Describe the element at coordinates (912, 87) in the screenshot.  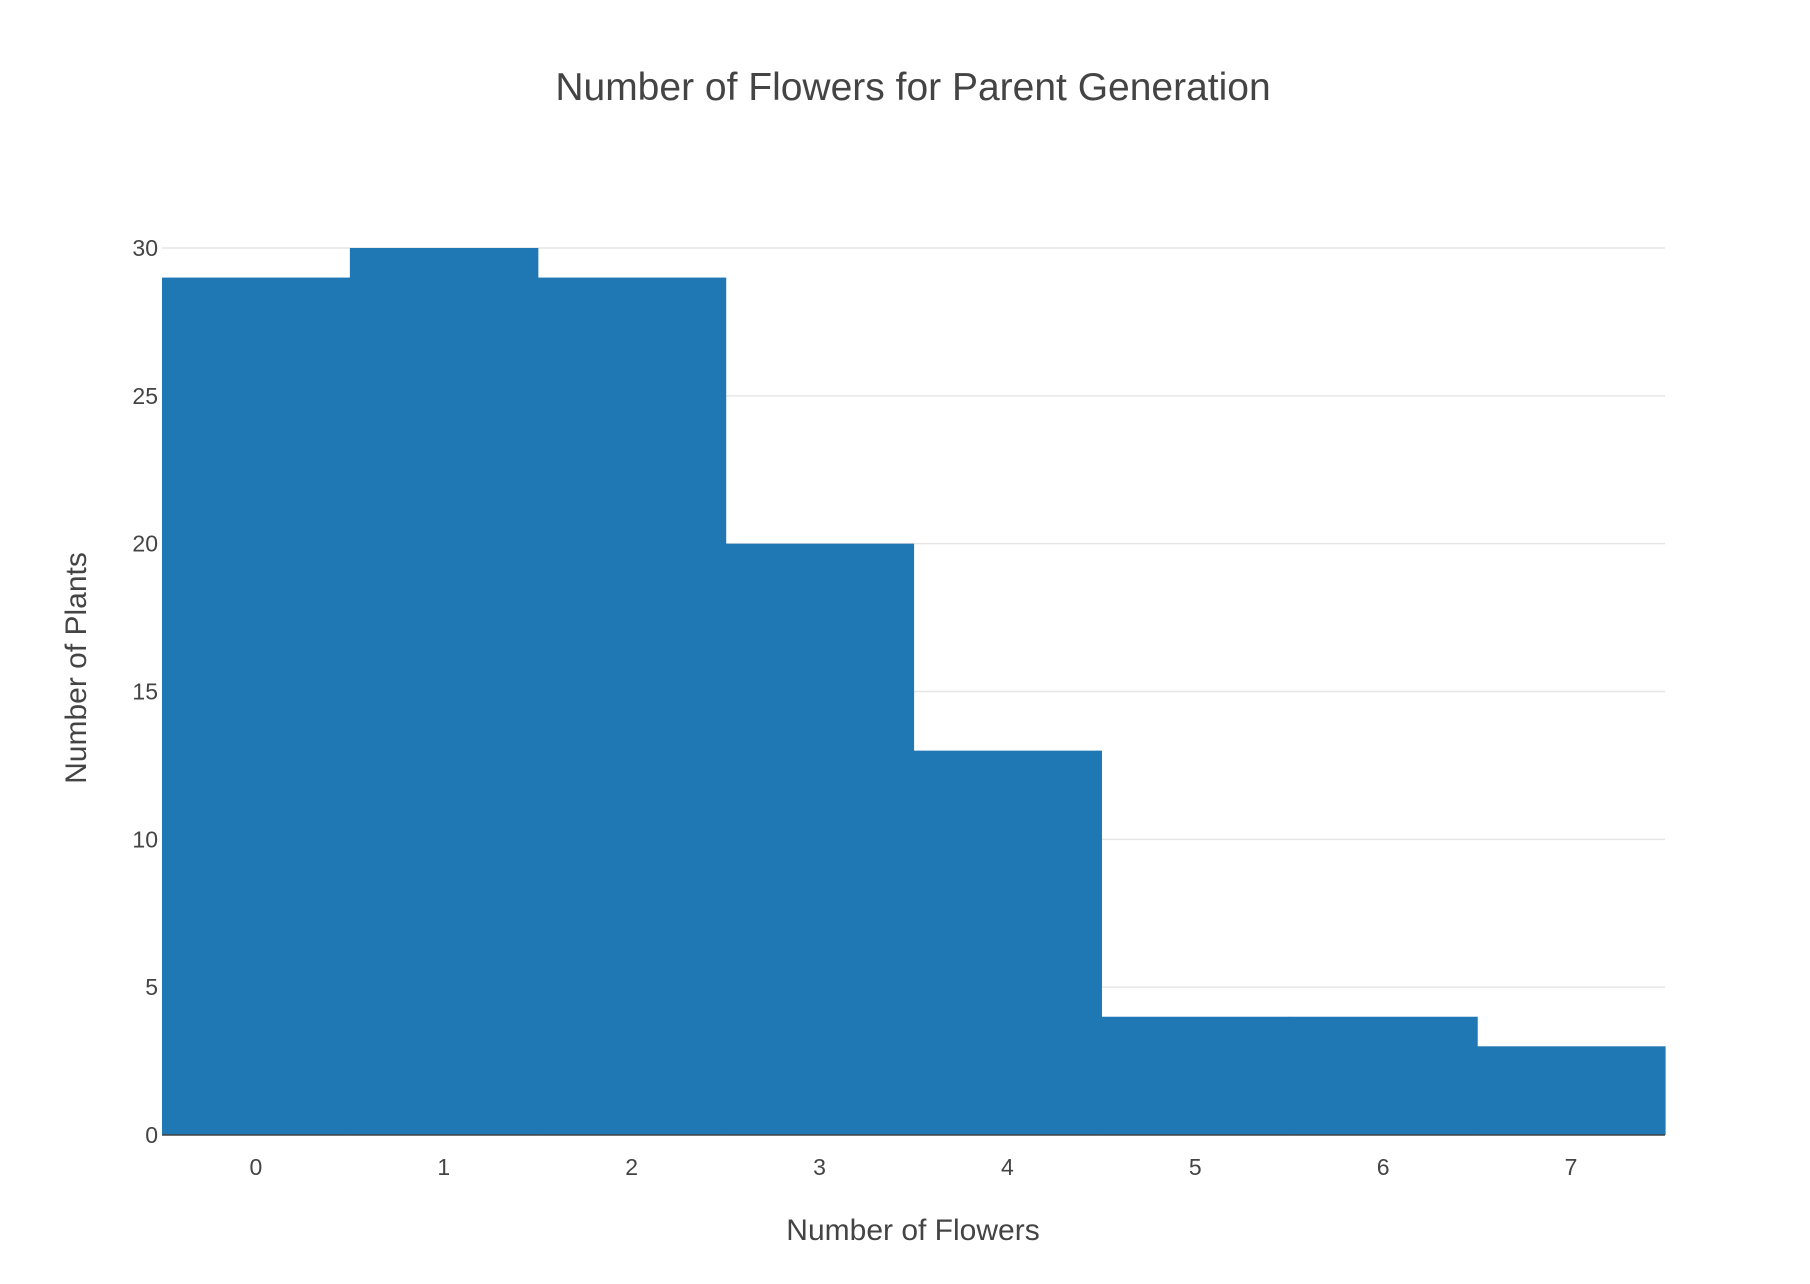
I see `chart-title: Number of Flowers for Parent Generation` at that location.